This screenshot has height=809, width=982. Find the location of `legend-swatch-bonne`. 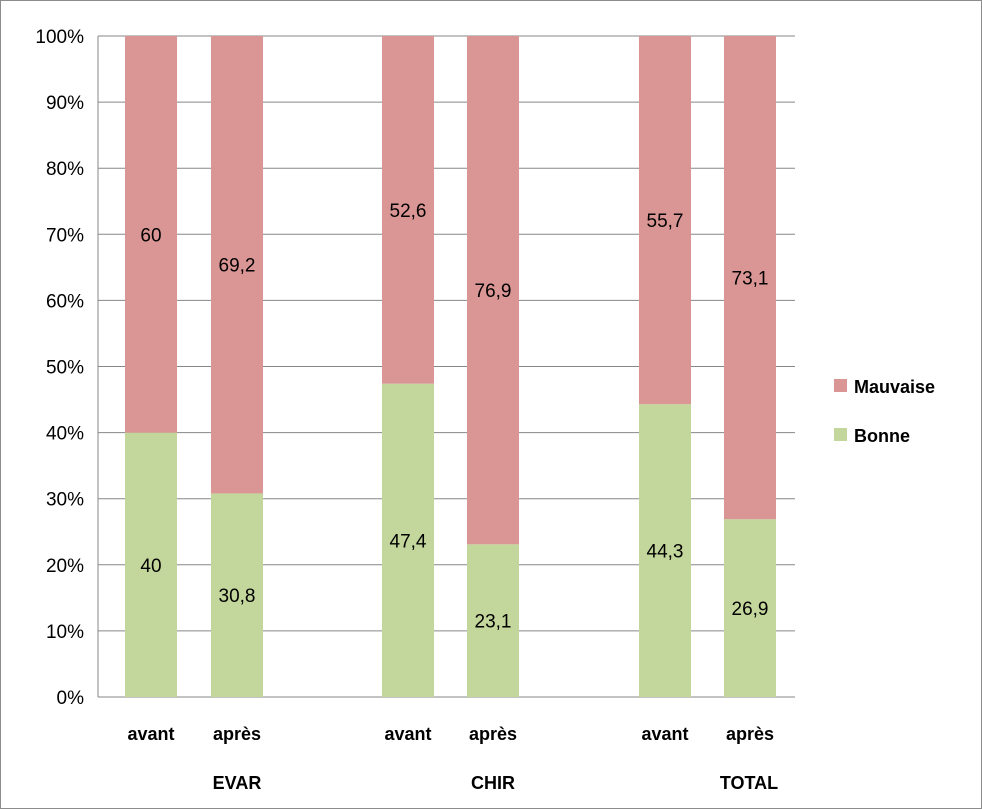

legend-swatch-bonne is located at coordinates (840, 434).